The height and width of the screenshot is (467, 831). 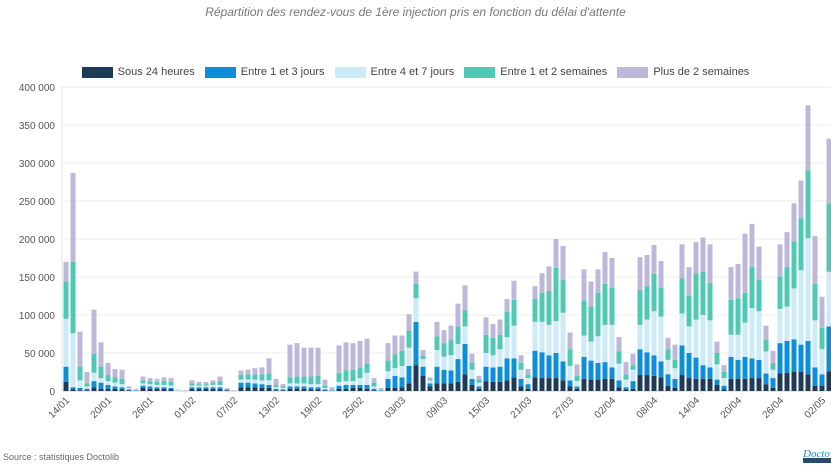 I want to click on x-tick-label: 20/01, so click(x=102, y=408).